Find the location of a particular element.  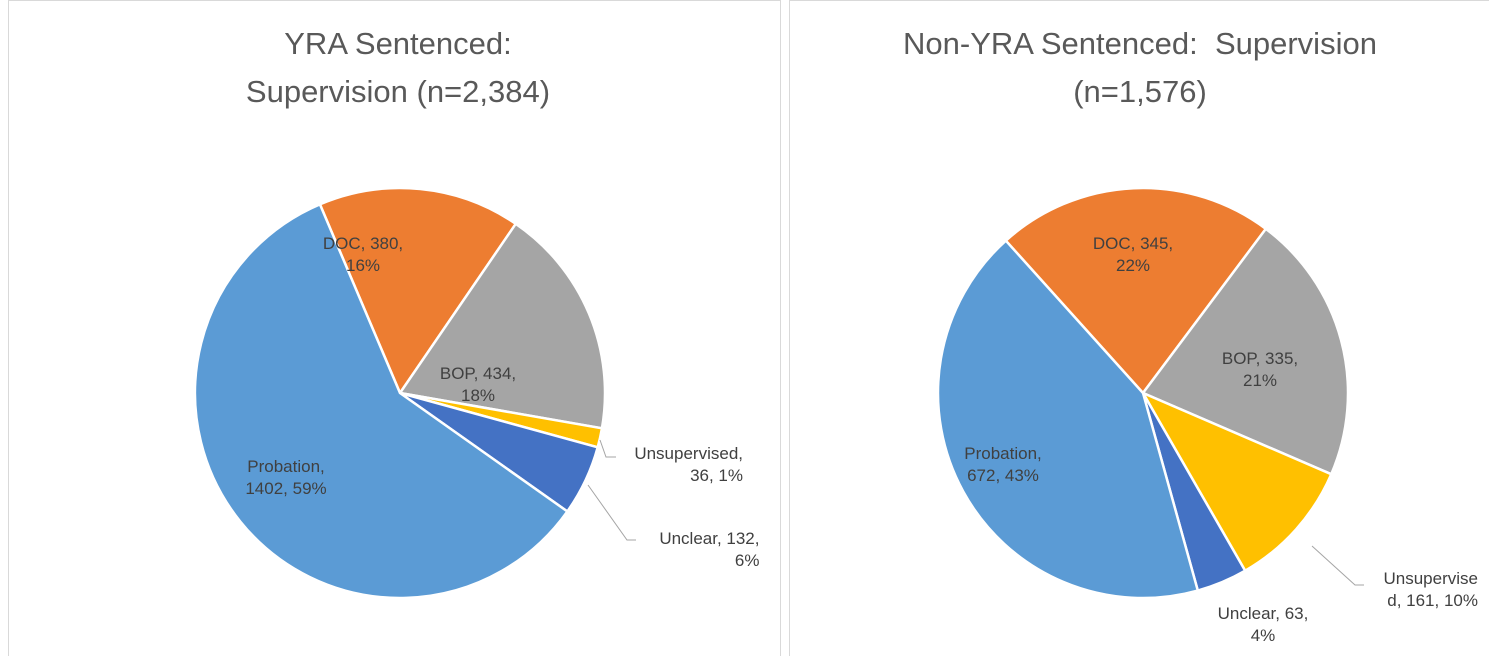

data-label: DOC, 380, 16% is located at coordinates (363, 254).